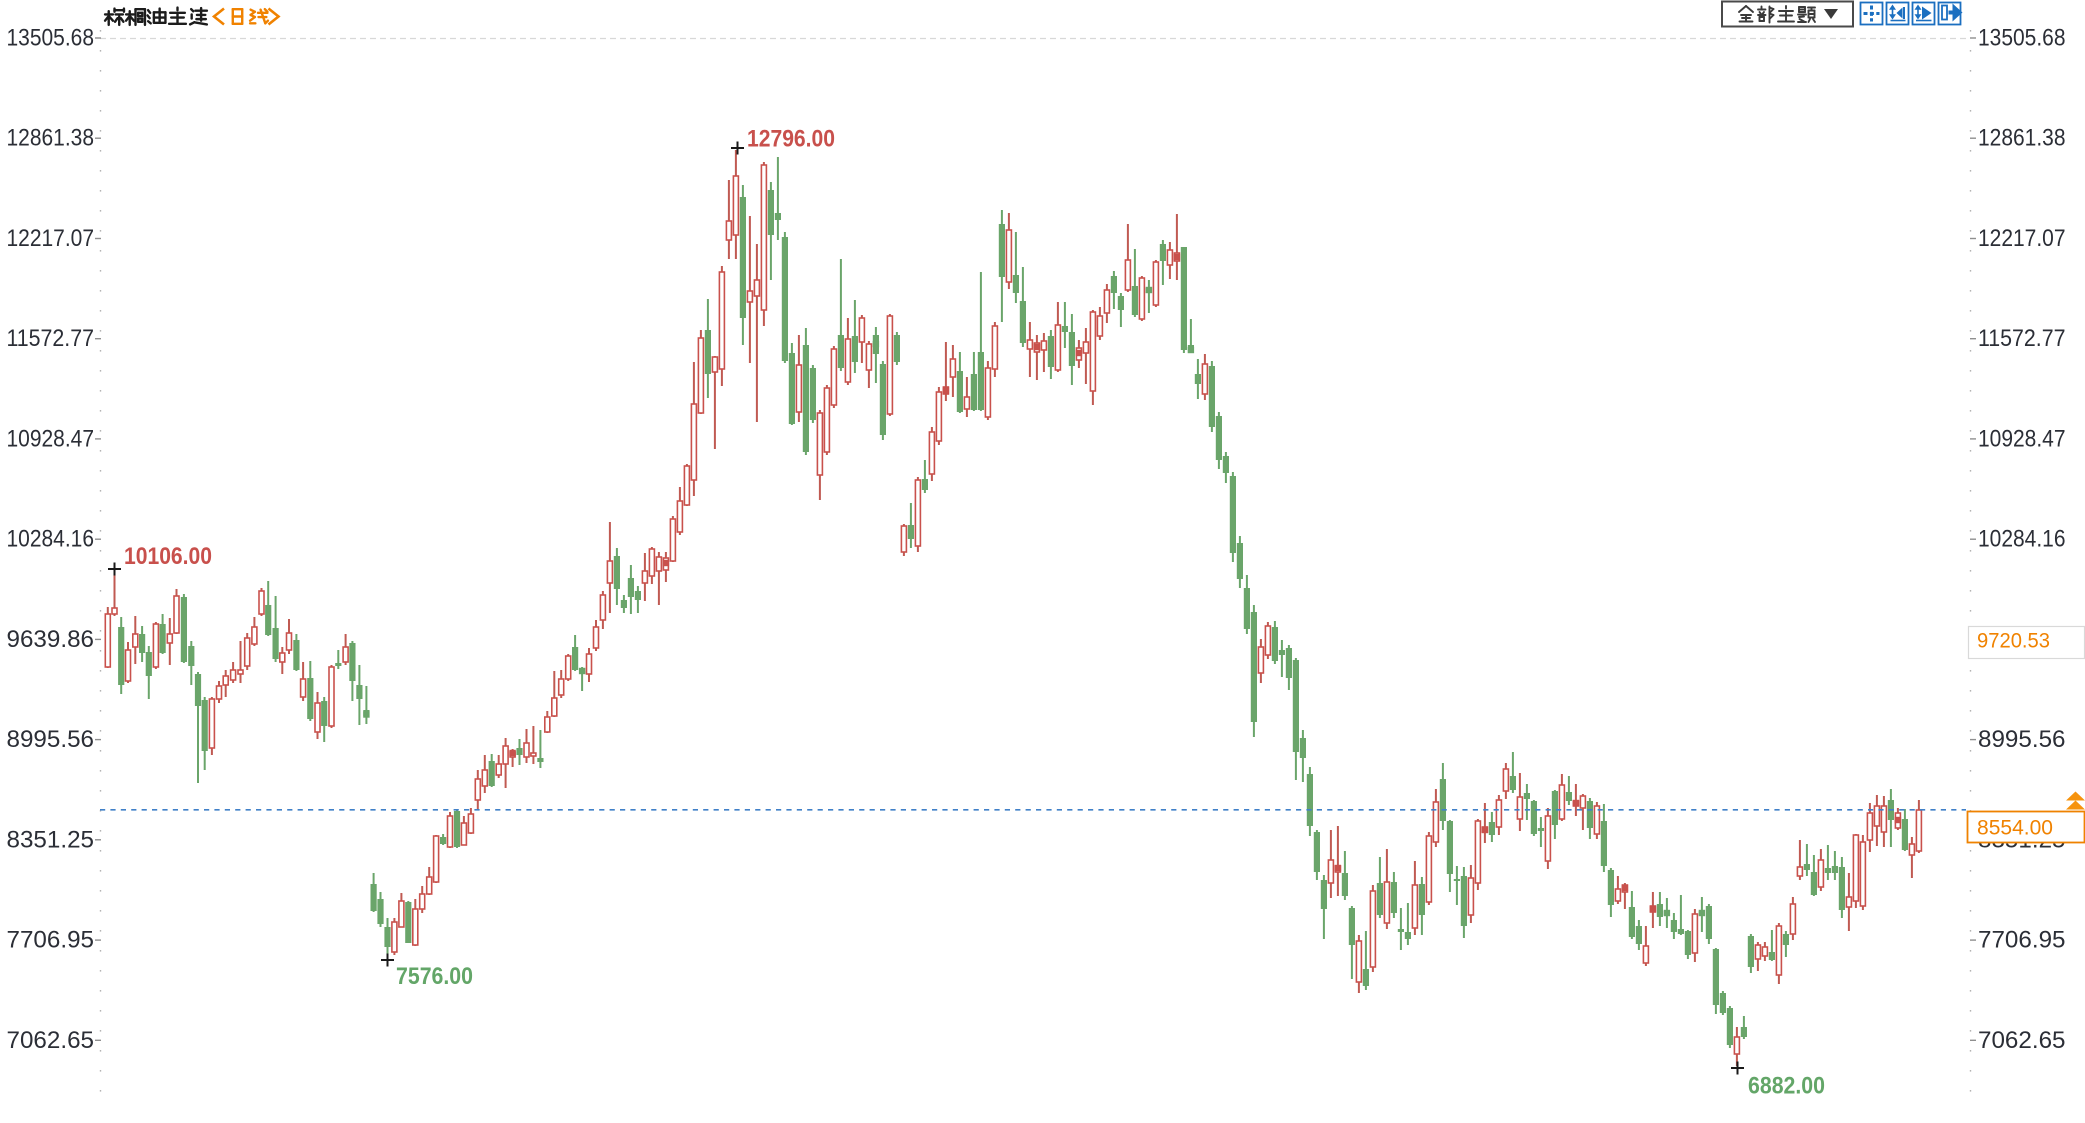 This screenshot has height=1123, width=2085. What do you see at coordinates (168, 556) in the screenshot?
I see `svg-text: 10106.00` at bounding box center [168, 556].